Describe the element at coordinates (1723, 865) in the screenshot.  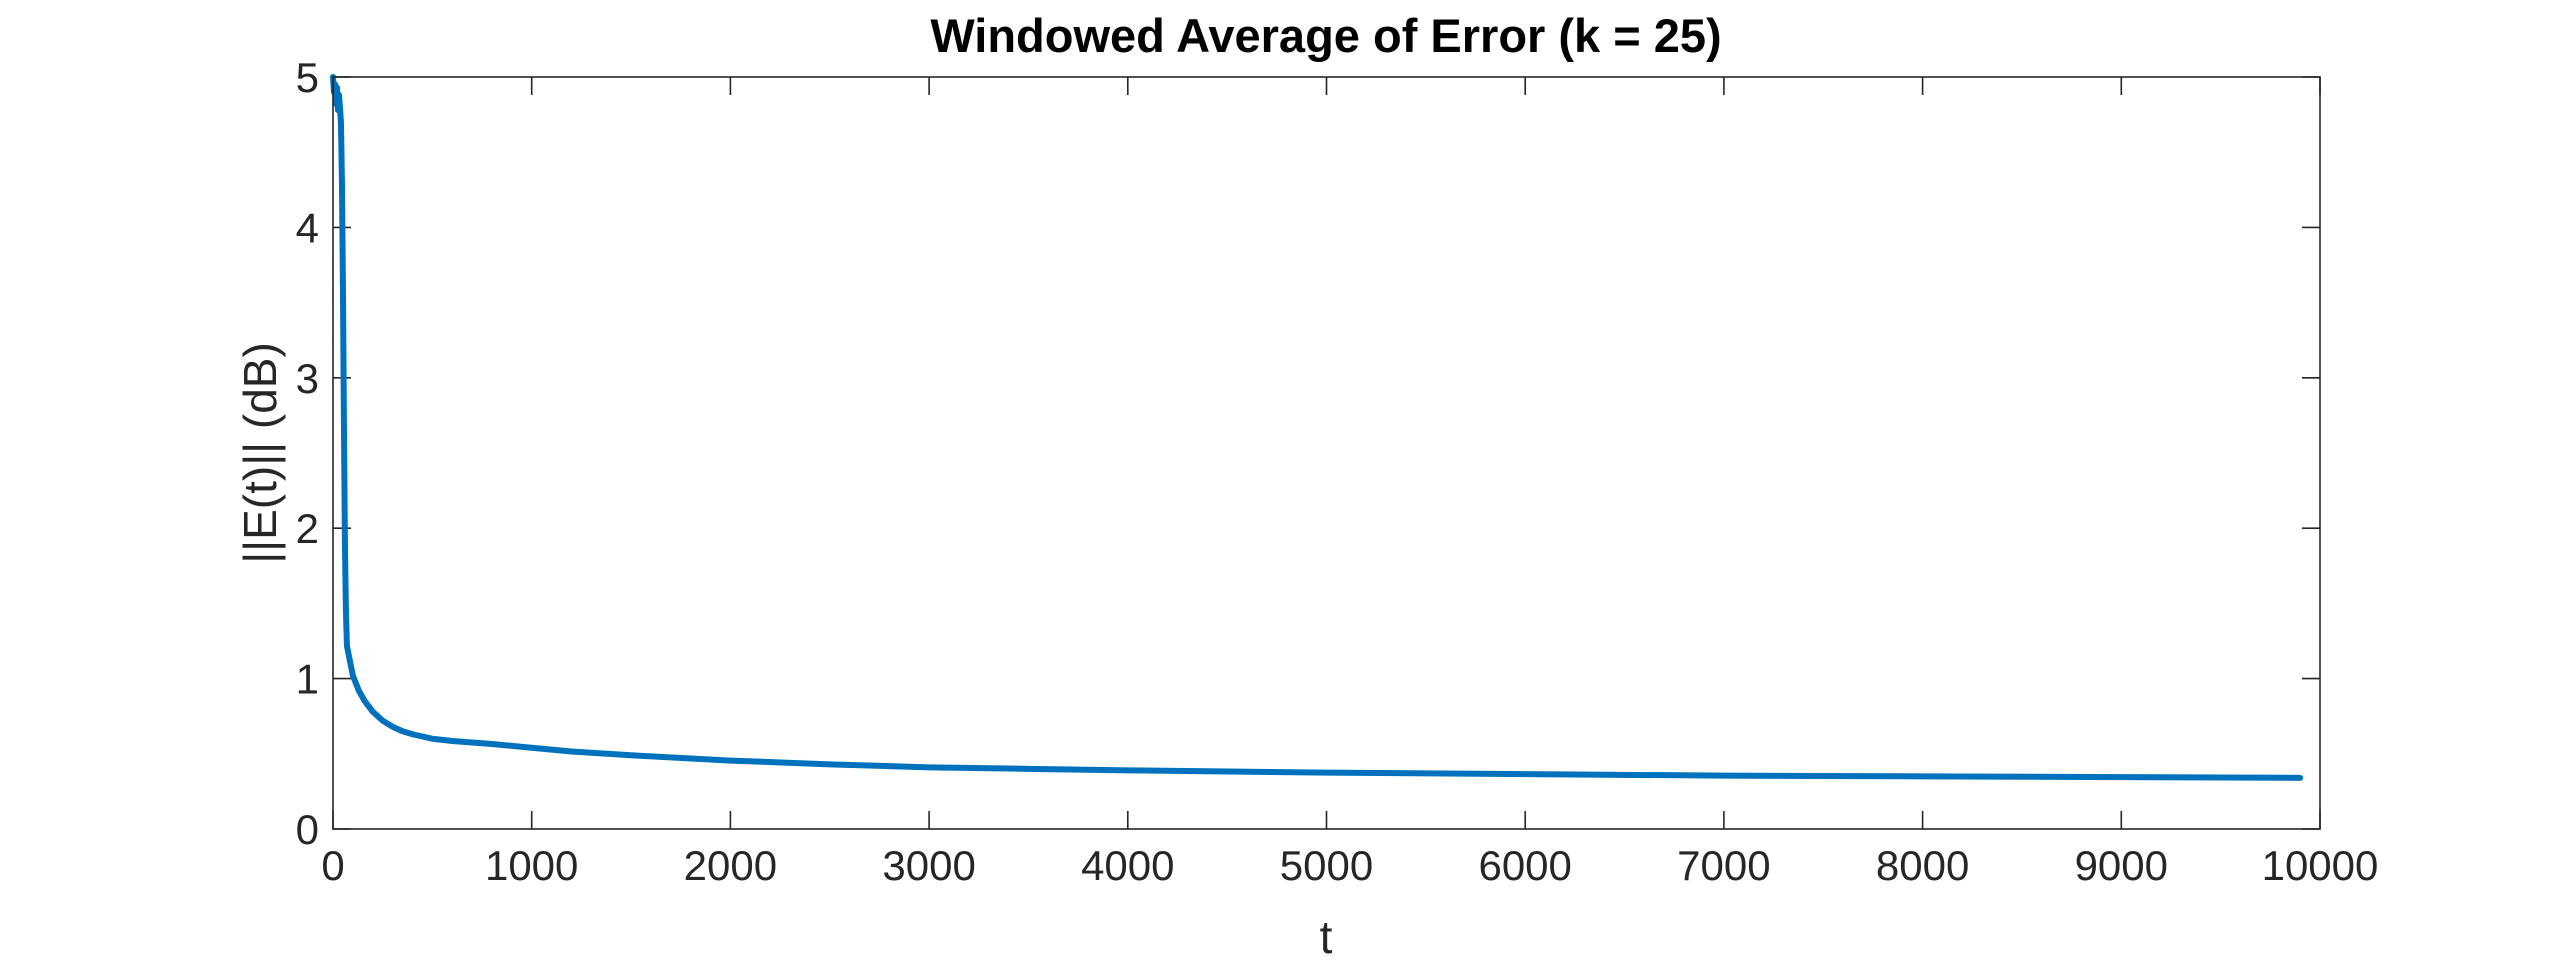
I see `x-tick-label: 7000` at that location.